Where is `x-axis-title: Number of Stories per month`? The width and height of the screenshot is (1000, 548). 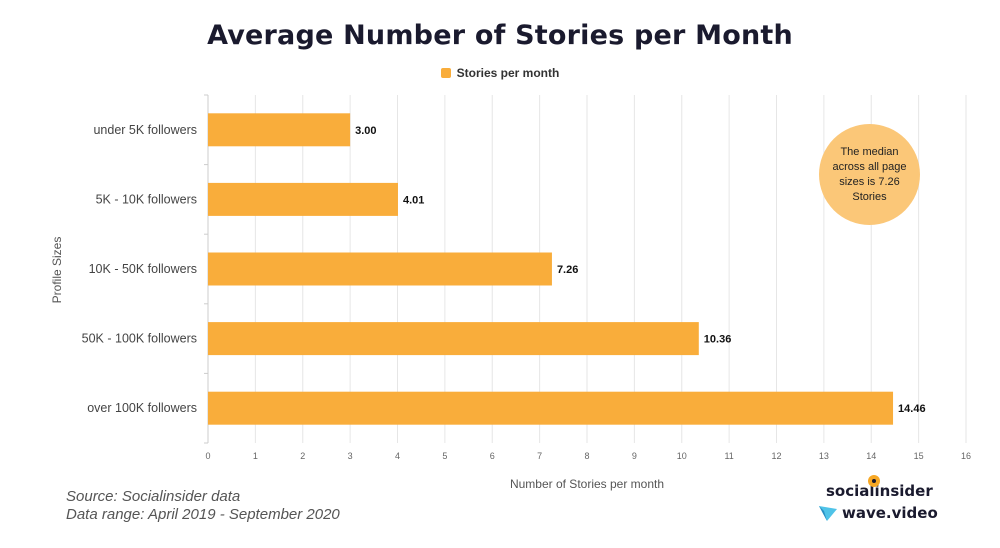 x-axis-title: Number of Stories per month is located at coordinates (587, 484).